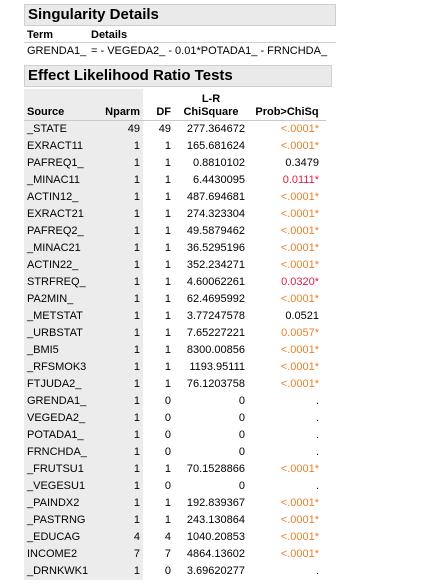  What do you see at coordinates (175, 520) in the screenshot?
I see `table-row: _PASTRNG 1 1 243.130864 <.0001*` at bounding box center [175, 520].